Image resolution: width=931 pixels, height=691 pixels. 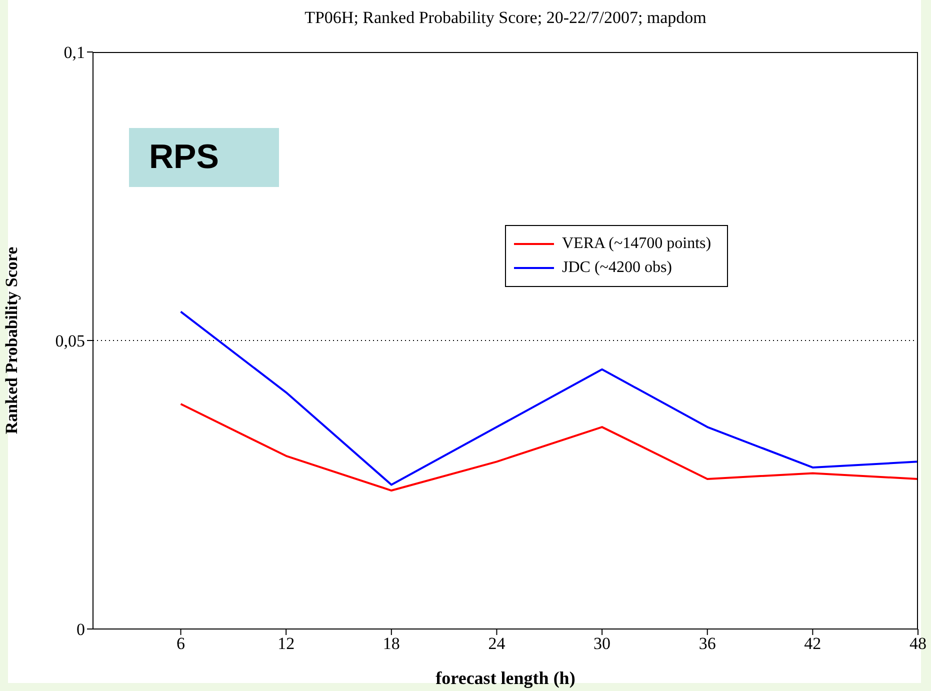 What do you see at coordinates (637, 244) in the screenshot?
I see `legend-label: VERA (~14700 points)` at bounding box center [637, 244].